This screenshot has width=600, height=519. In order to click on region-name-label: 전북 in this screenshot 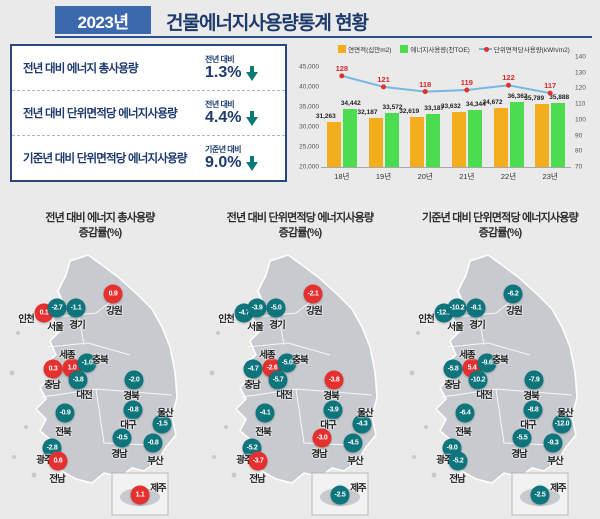, I will do `click(63, 432)`.